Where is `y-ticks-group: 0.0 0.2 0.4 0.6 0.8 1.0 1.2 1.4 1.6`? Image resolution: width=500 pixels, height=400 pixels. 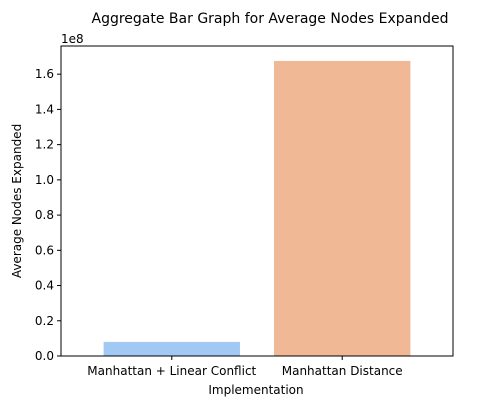 y-ticks-group: 0.0 0.2 0.4 0.6 0.8 1.0 1.2 1.4 1.6 is located at coordinates (48, 215).